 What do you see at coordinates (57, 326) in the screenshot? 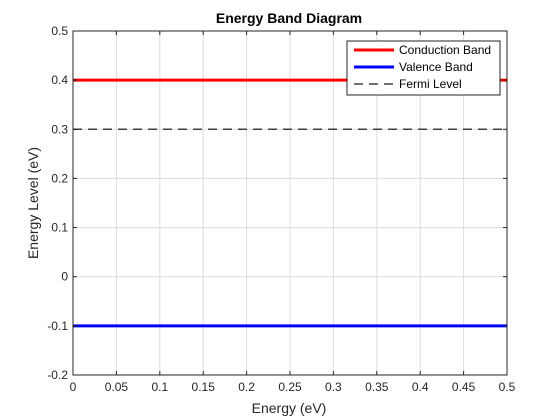
I see `y-tick-label: -0.1` at bounding box center [57, 326].